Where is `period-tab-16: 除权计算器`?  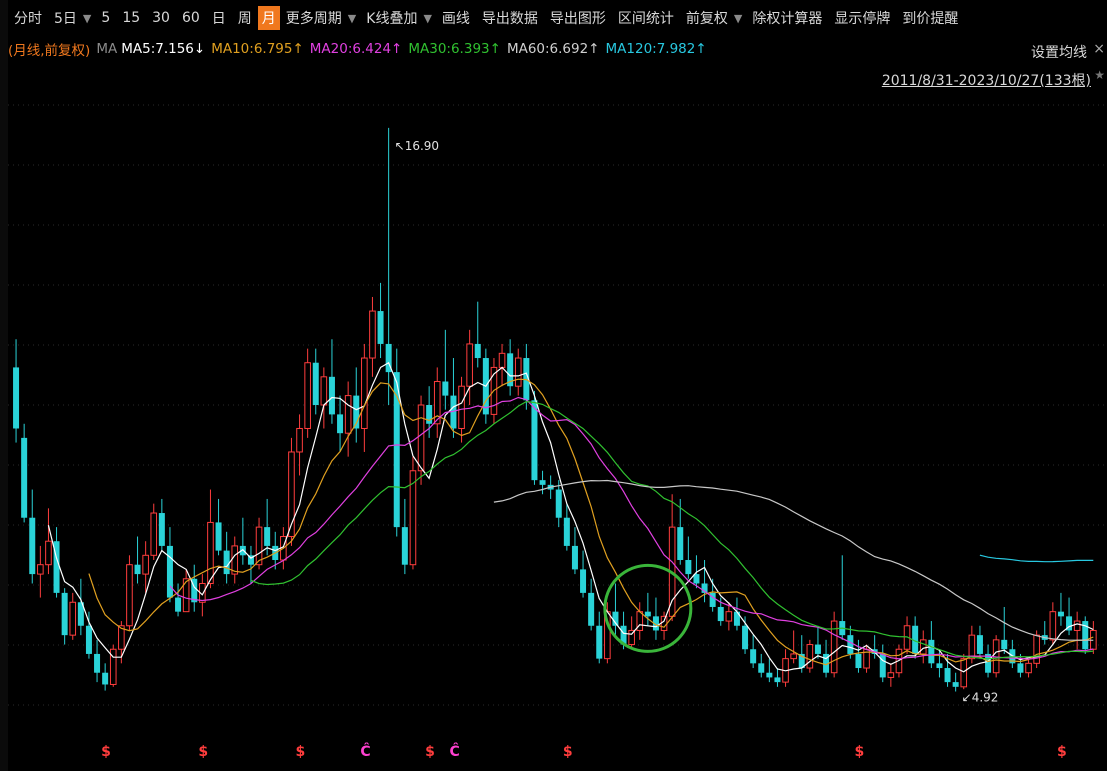
period-tab-16: 除权计算器 is located at coordinates (787, 19).